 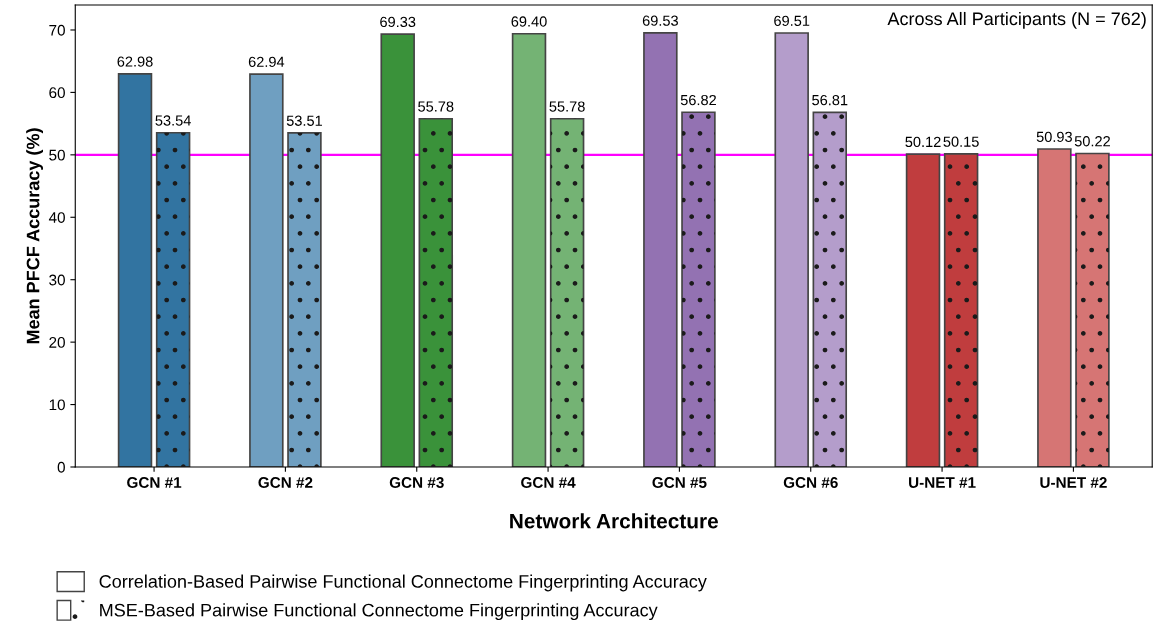 What do you see at coordinates (679, 482) in the screenshot?
I see `x-tick-label: GCN #5` at bounding box center [679, 482].